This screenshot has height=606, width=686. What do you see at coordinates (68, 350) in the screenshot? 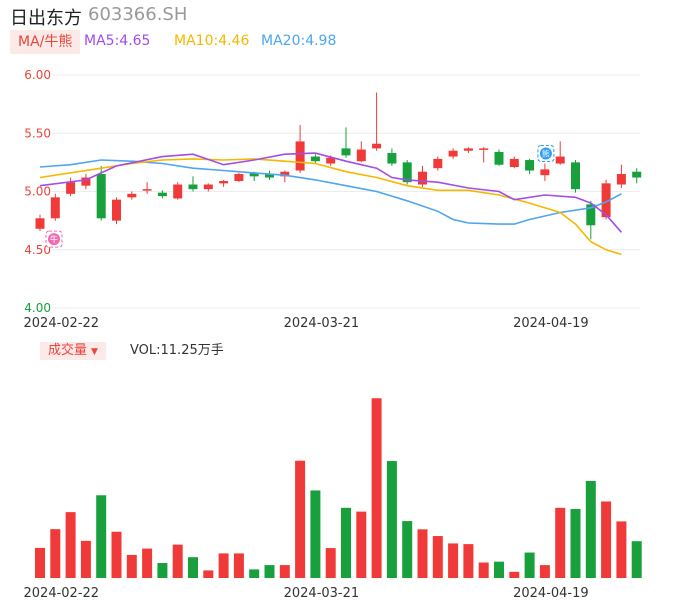
I see `indicator-tab-label: 成交量` at bounding box center [68, 350].